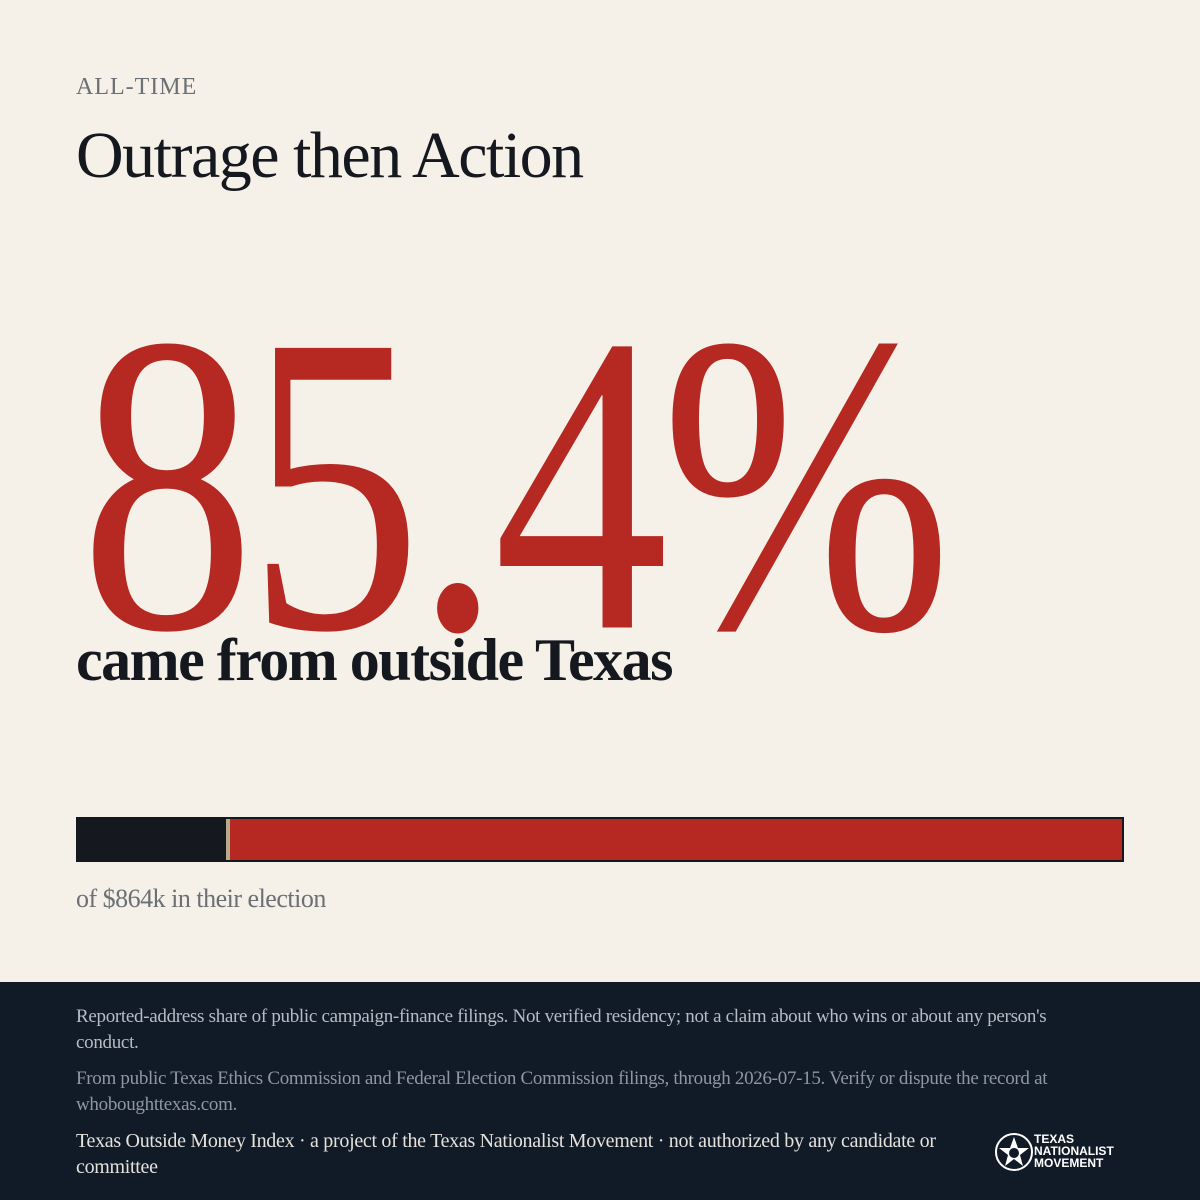 Image resolution: width=1200 pixels, height=1200 pixels. Describe the element at coordinates (1054, 1139) in the screenshot. I see `logo-line: TEXAS` at that location.